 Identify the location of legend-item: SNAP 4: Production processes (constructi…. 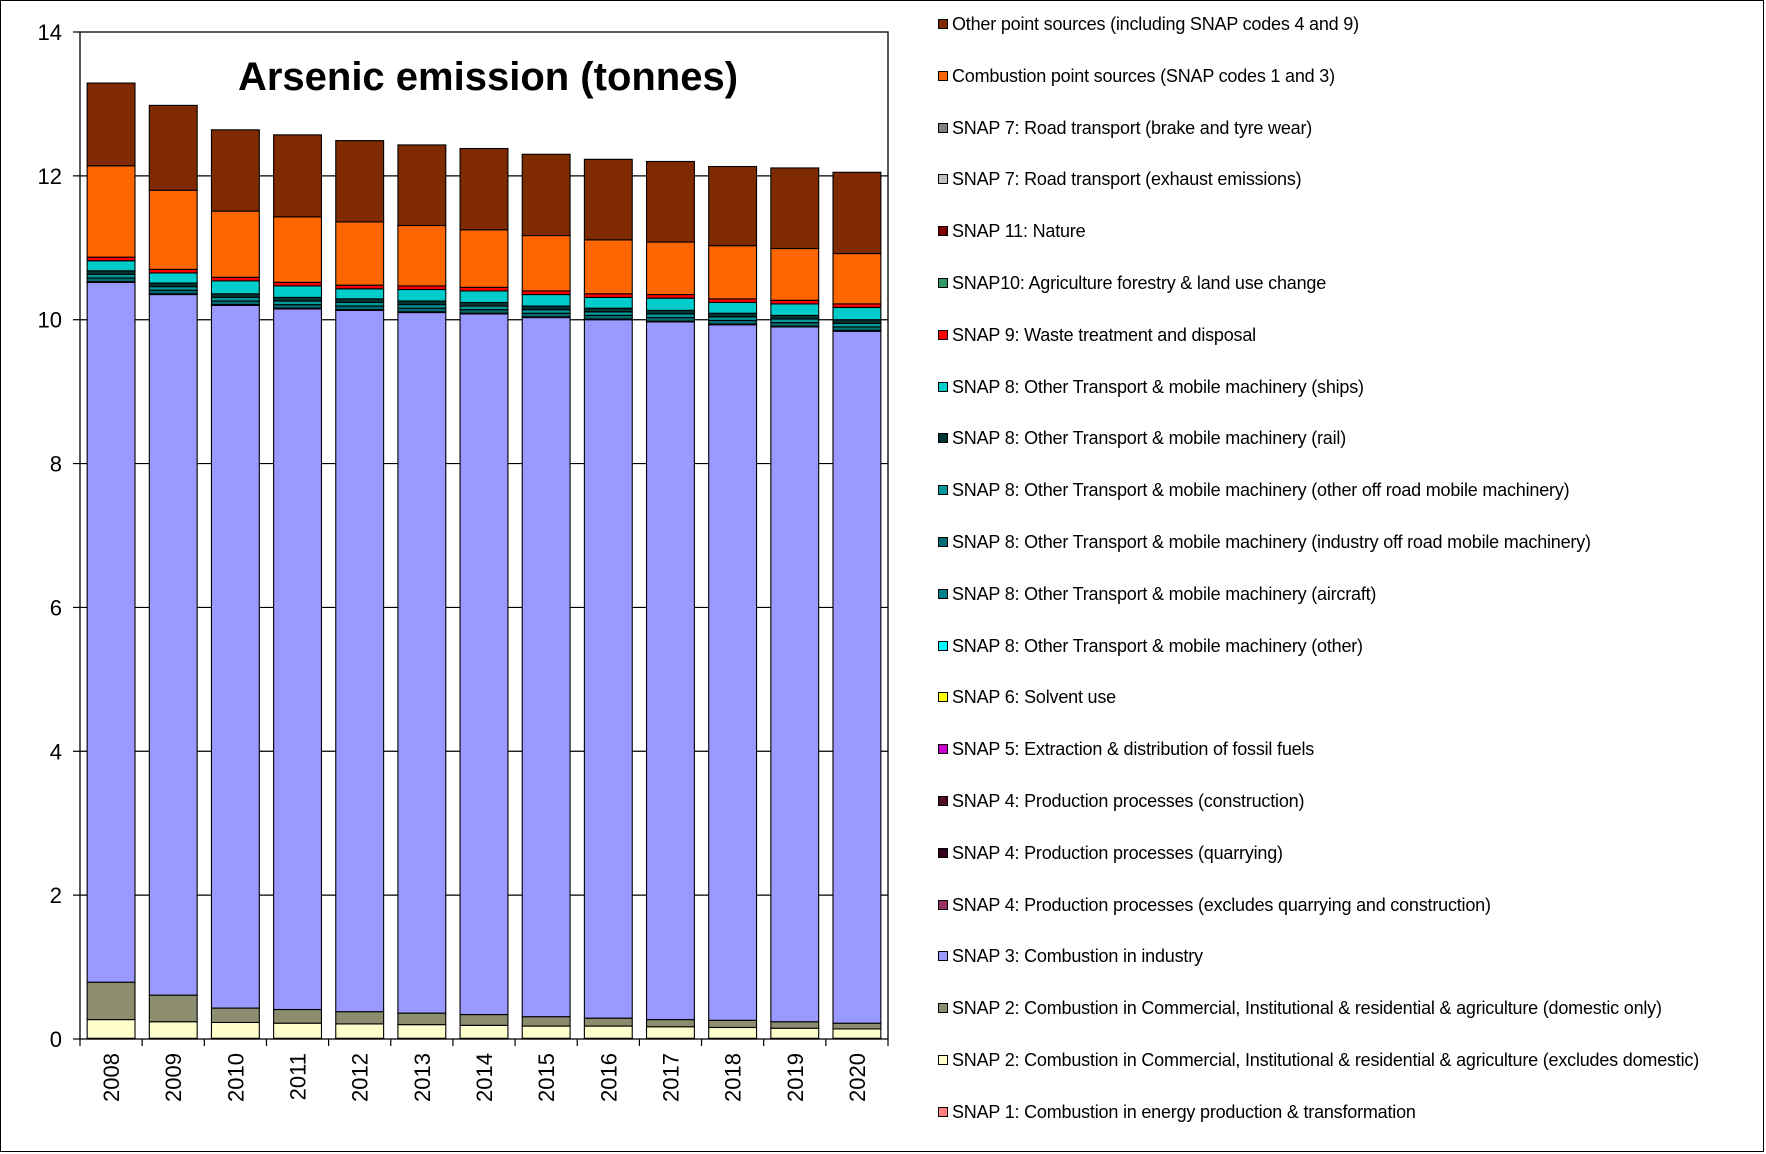
(1348, 801).